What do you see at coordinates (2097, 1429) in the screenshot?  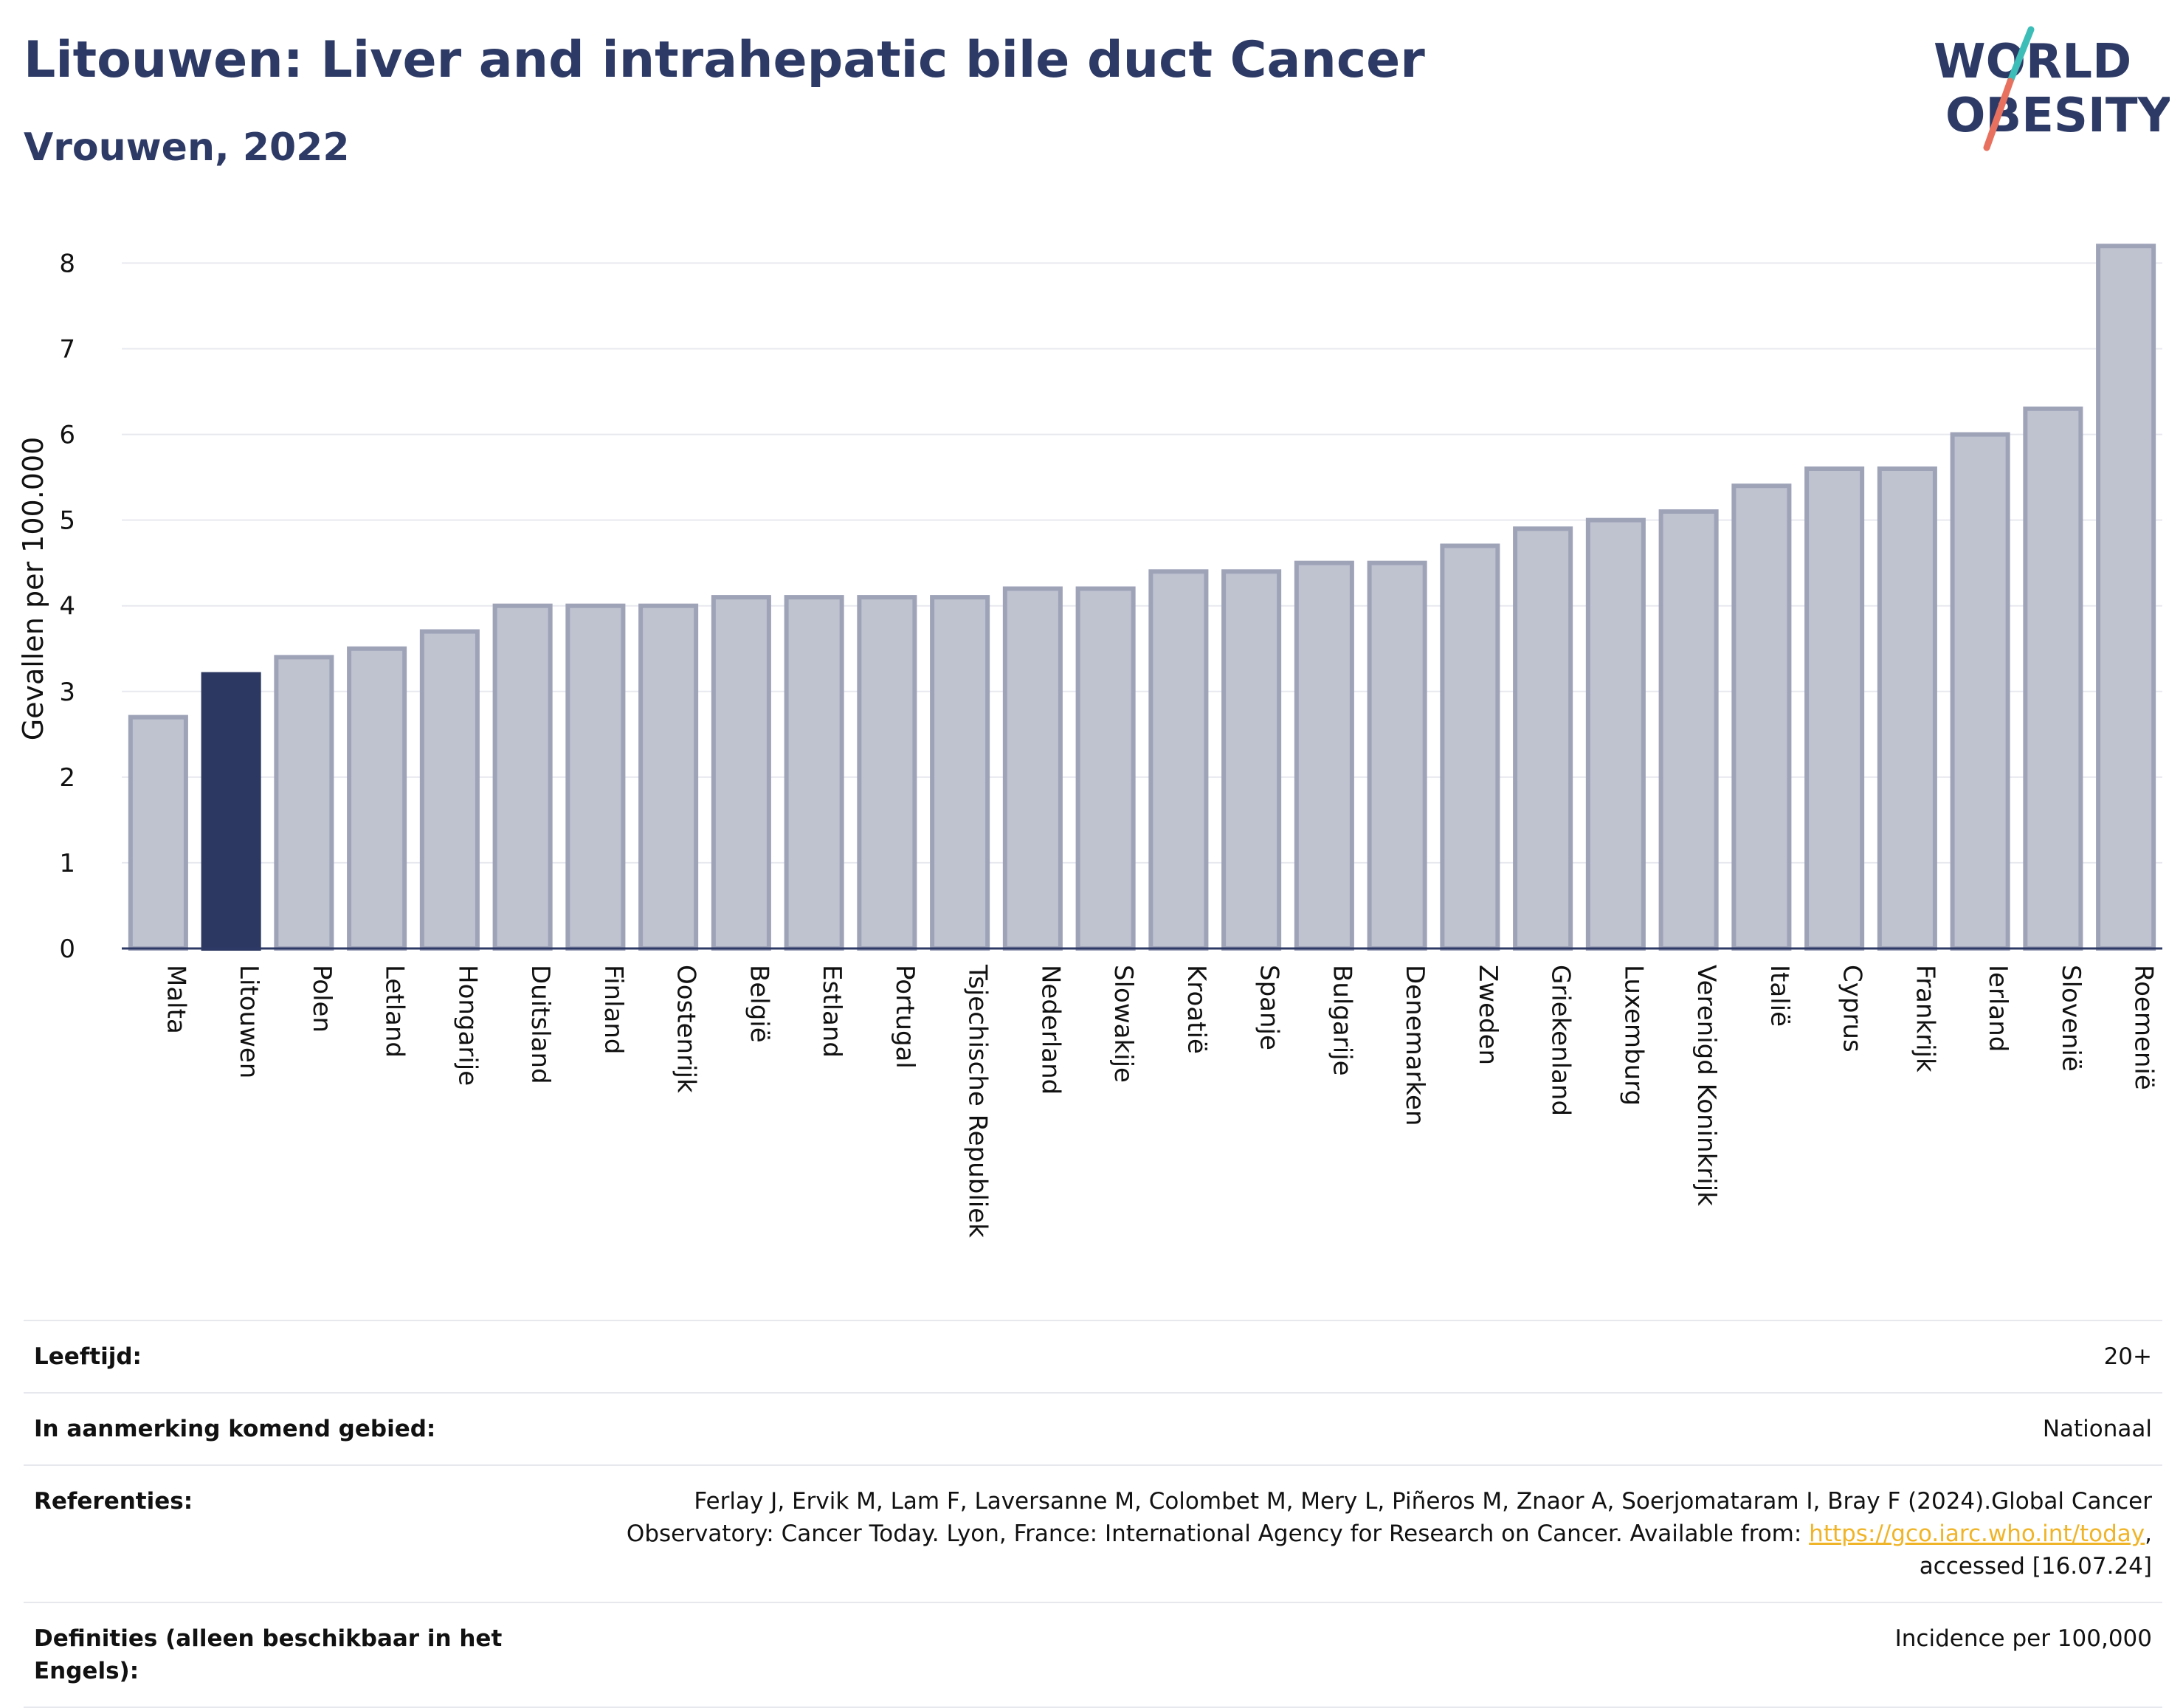 I see `info-value-area: Nationaal` at bounding box center [2097, 1429].